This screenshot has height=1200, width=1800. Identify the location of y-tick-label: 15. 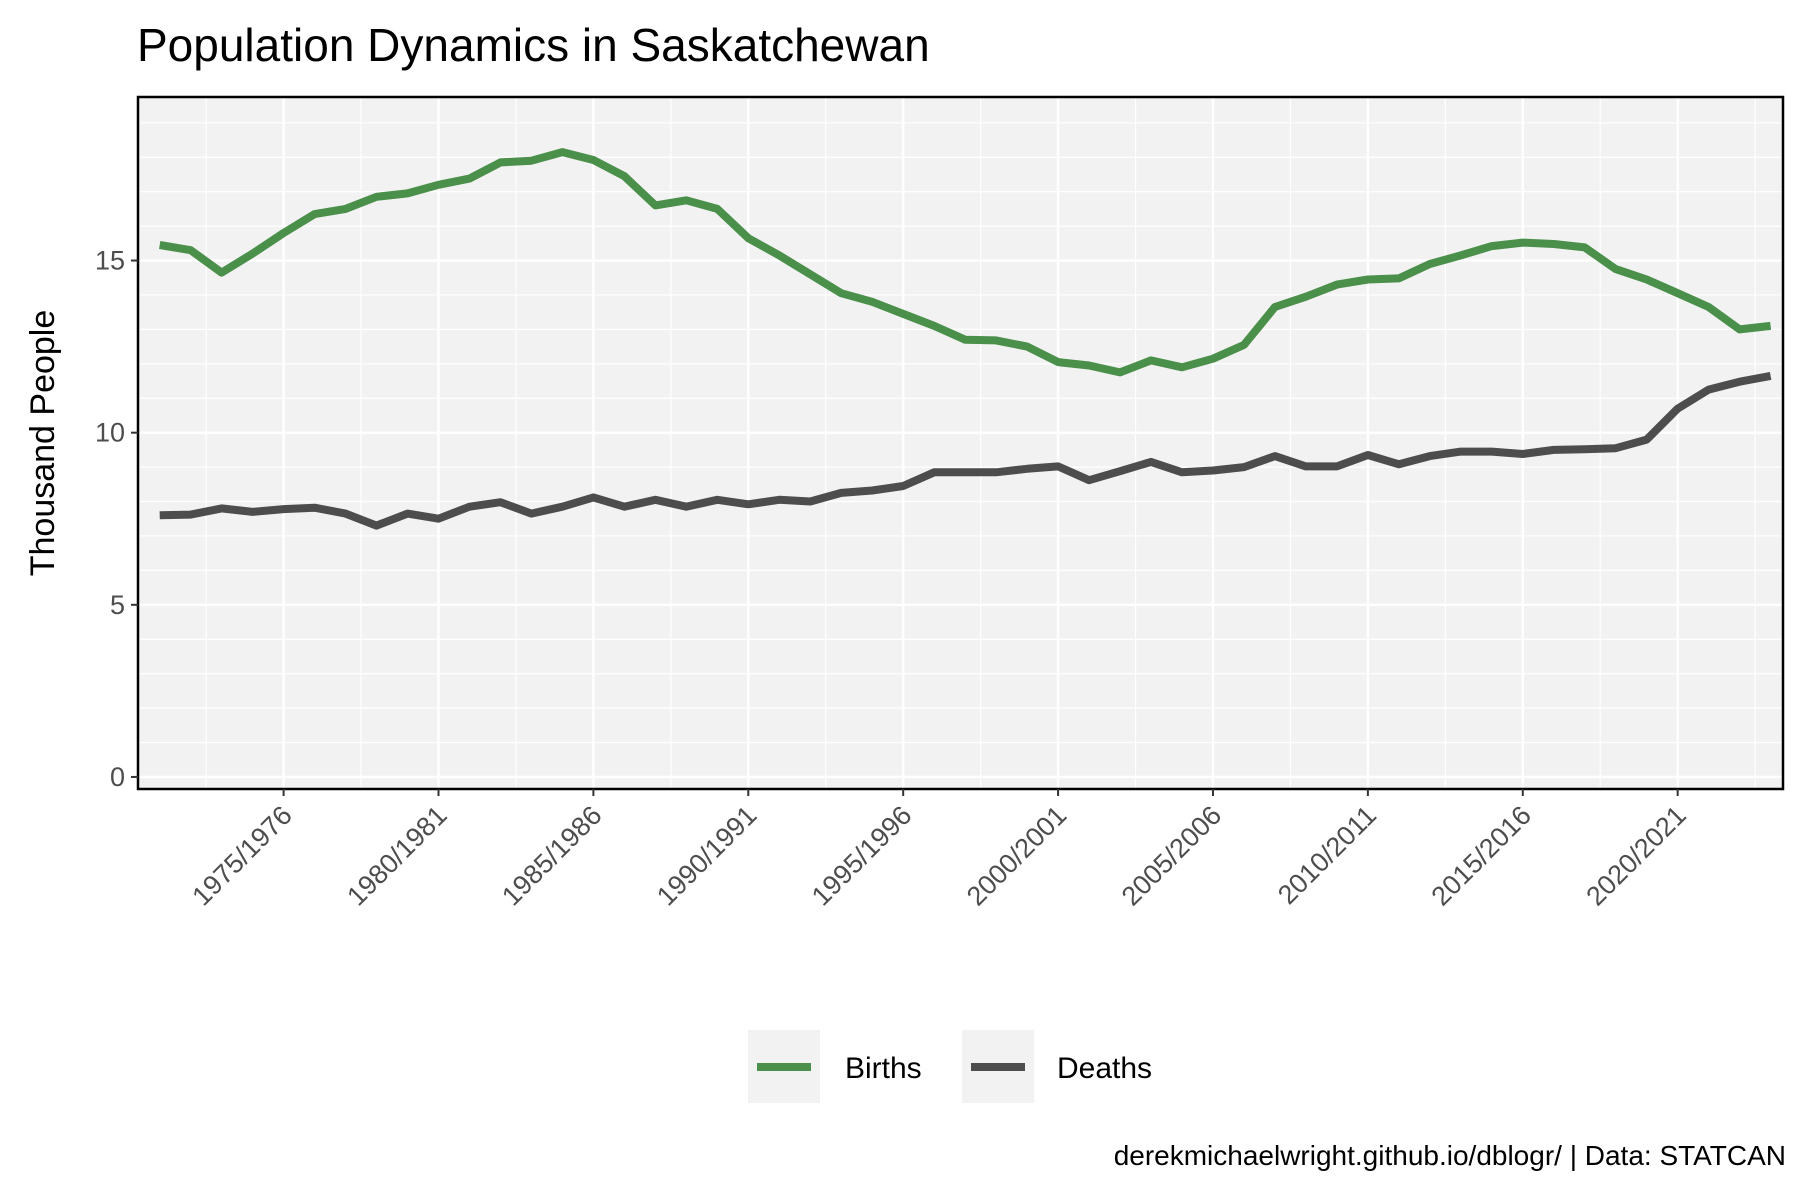
(110, 261).